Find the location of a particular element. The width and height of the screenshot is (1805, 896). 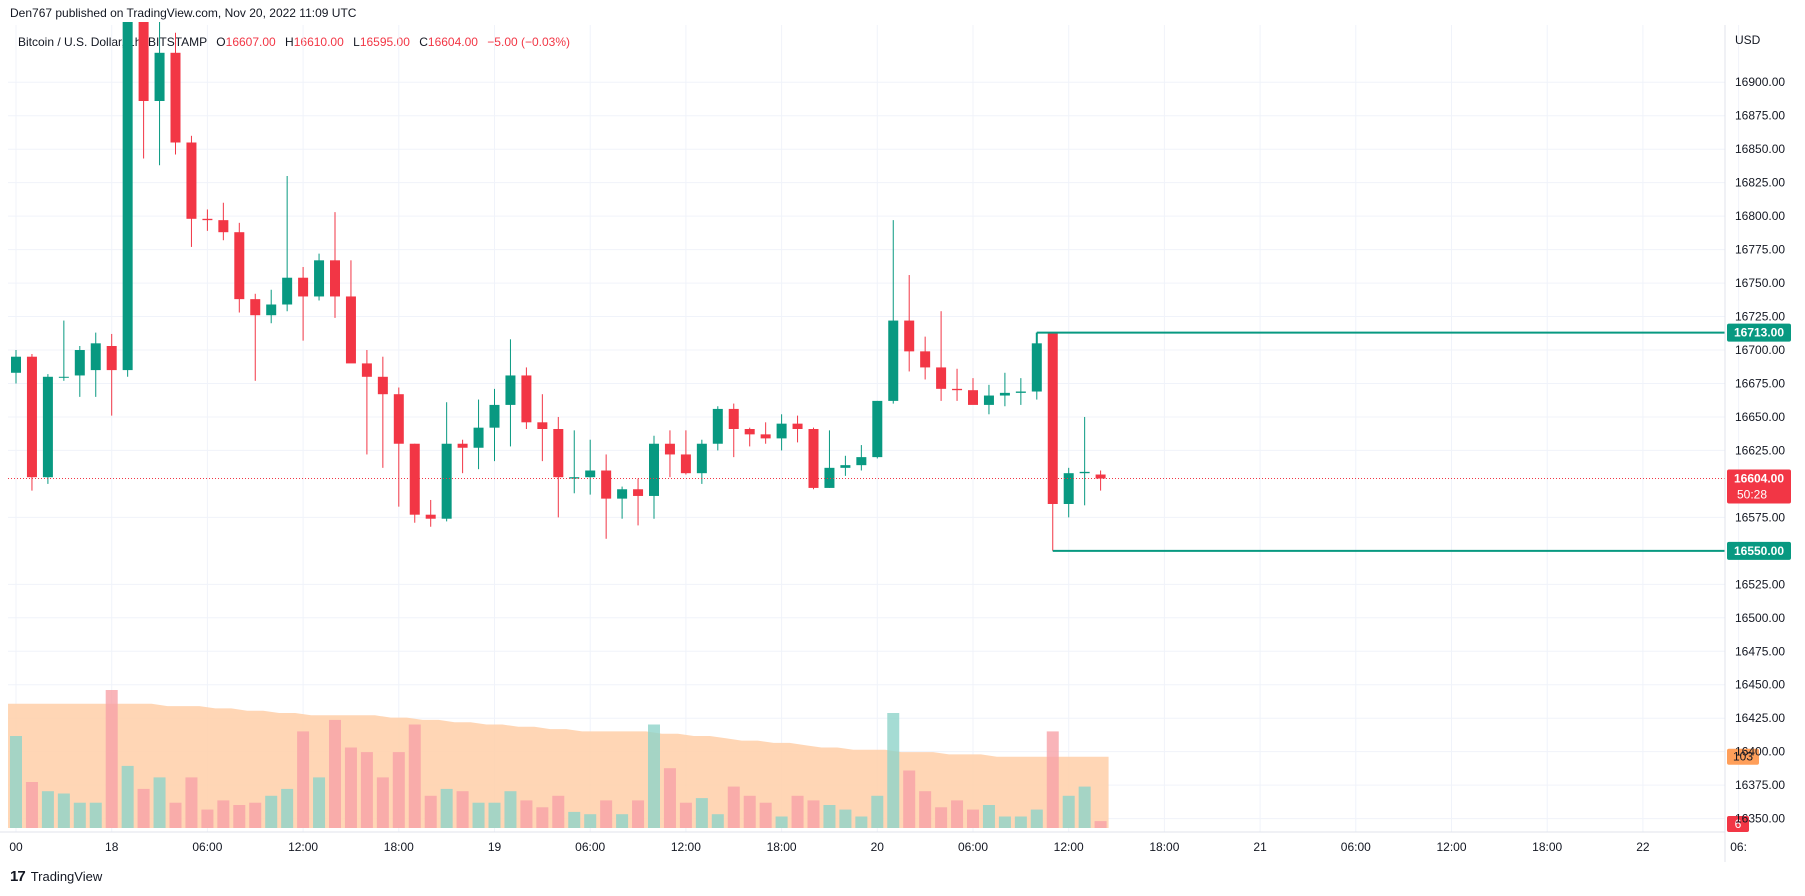

countdown-label: 50:28 is located at coordinates (1752, 495).